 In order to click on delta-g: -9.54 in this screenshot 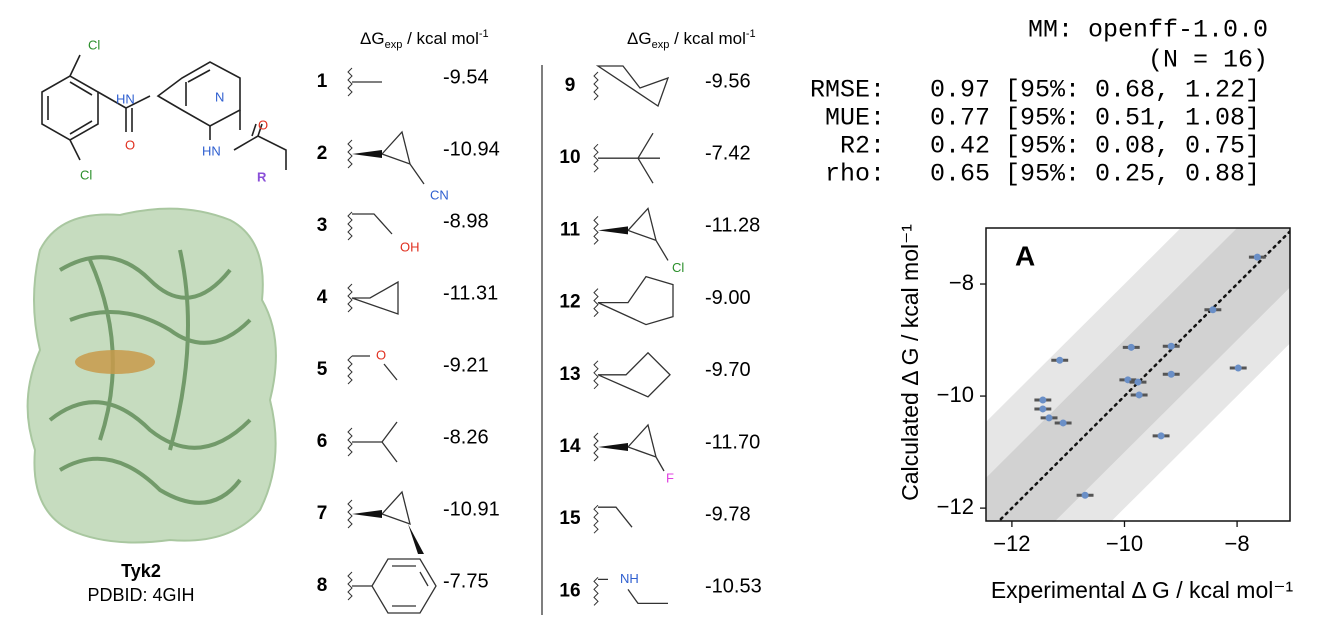, I will do `click(466, 77)`.